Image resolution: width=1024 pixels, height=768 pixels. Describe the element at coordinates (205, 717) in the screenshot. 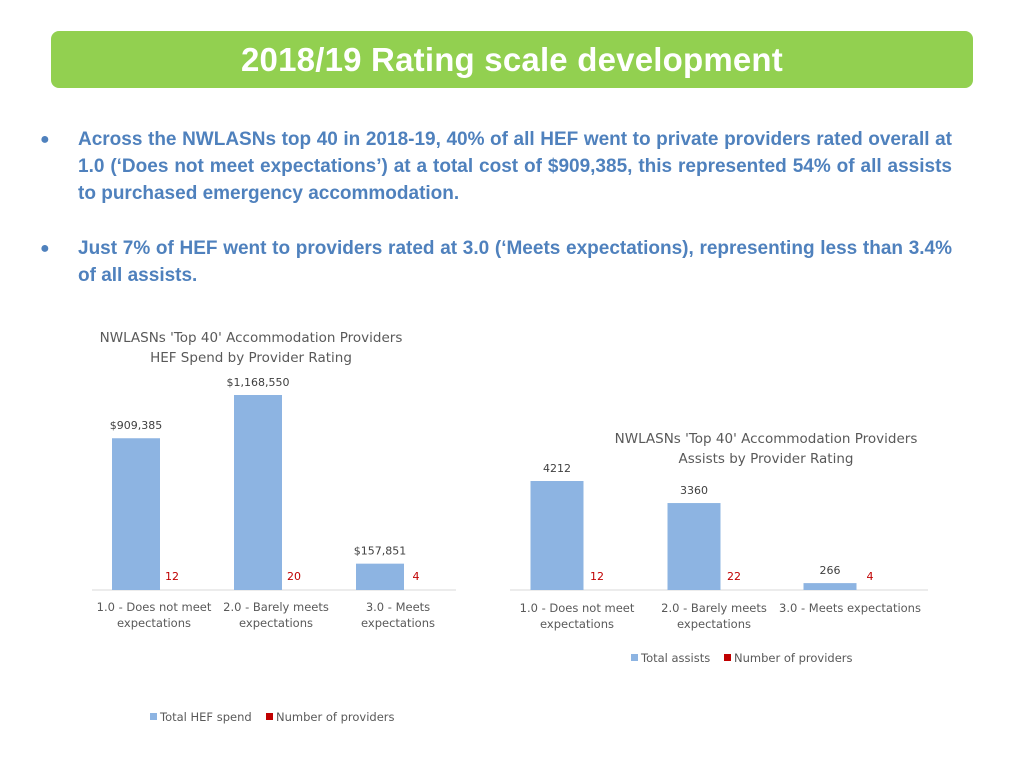

I see `legend-label: Total HEF spend` at that location.